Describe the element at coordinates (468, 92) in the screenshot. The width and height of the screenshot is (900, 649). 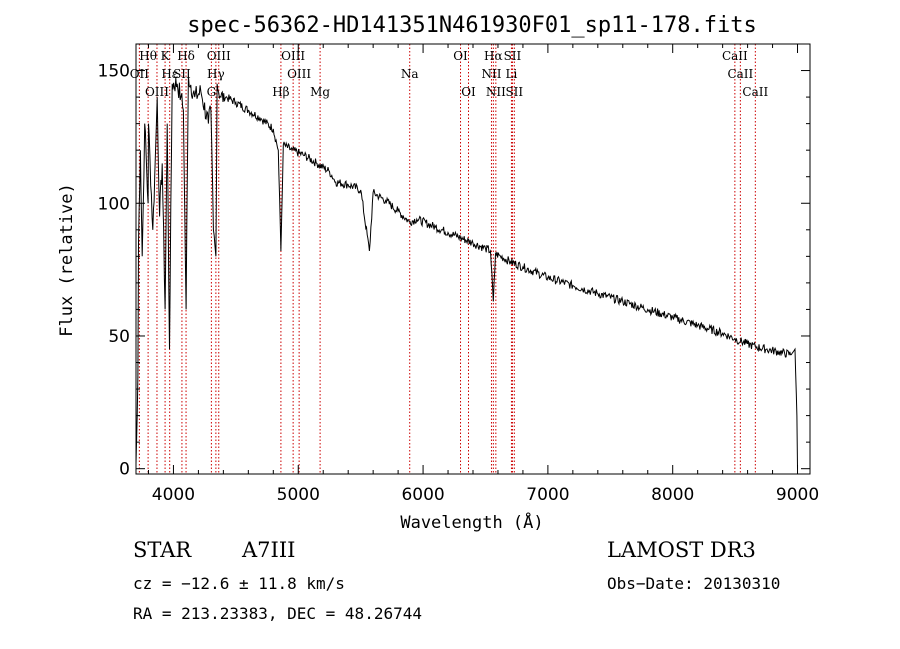
I see `line-label-2-4: OI` at that location.